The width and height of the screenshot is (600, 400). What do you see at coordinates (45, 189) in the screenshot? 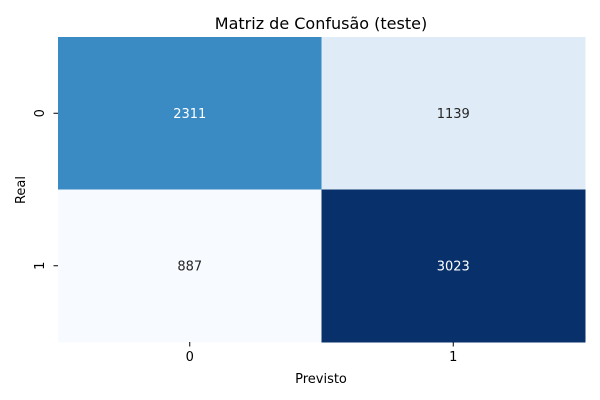
I see `y-axis: 01` at bounding box center [45, 189].